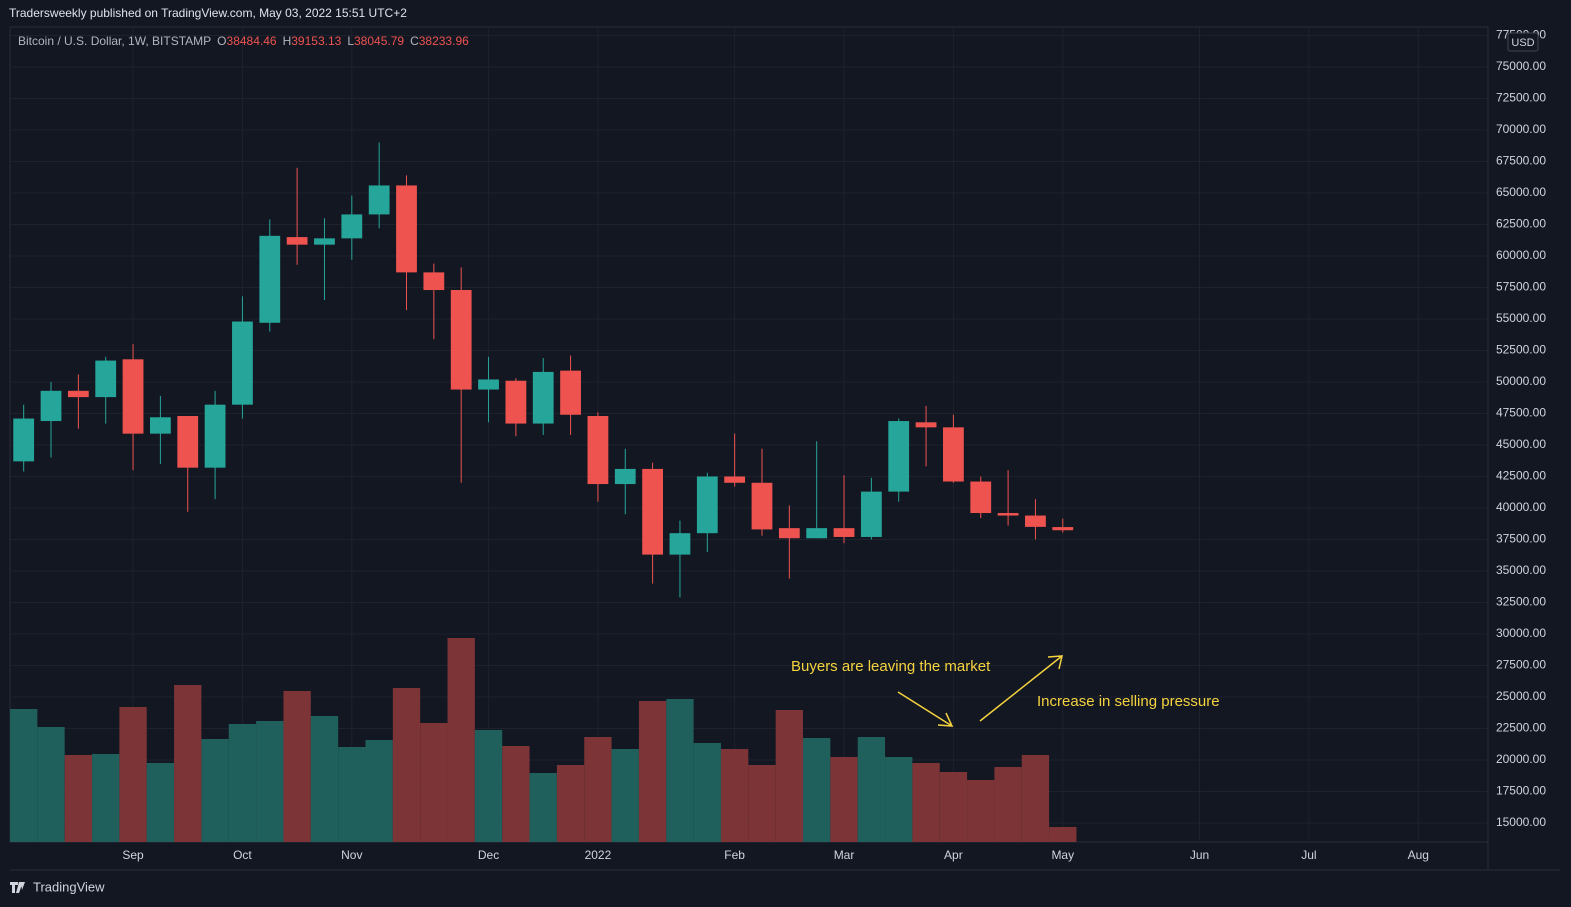  What do you see at coordinates (598, 855) in the screenshot?
I see `x-tick-label: 2022` at bounding box center [598, 855].